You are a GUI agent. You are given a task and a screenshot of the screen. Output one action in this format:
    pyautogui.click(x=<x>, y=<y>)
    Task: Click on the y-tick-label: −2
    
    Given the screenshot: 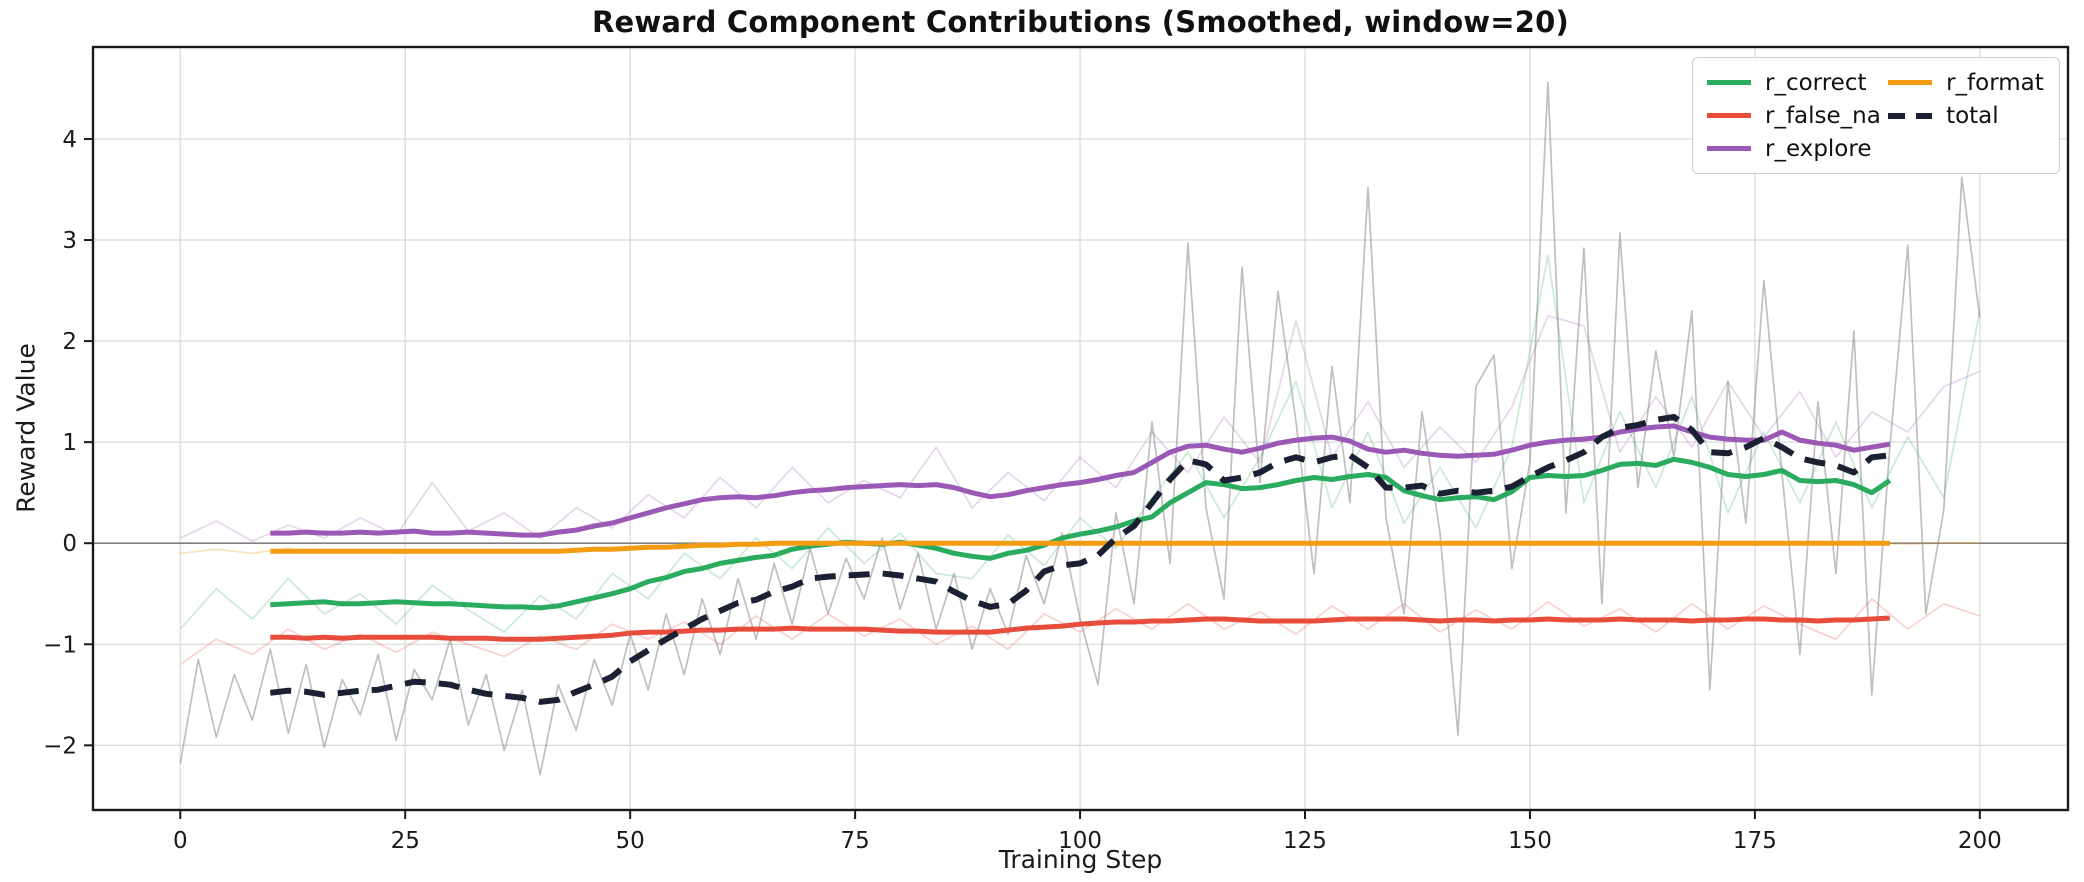 What is the action you would take?
    pyautogui.click(x=60, y=746)
    